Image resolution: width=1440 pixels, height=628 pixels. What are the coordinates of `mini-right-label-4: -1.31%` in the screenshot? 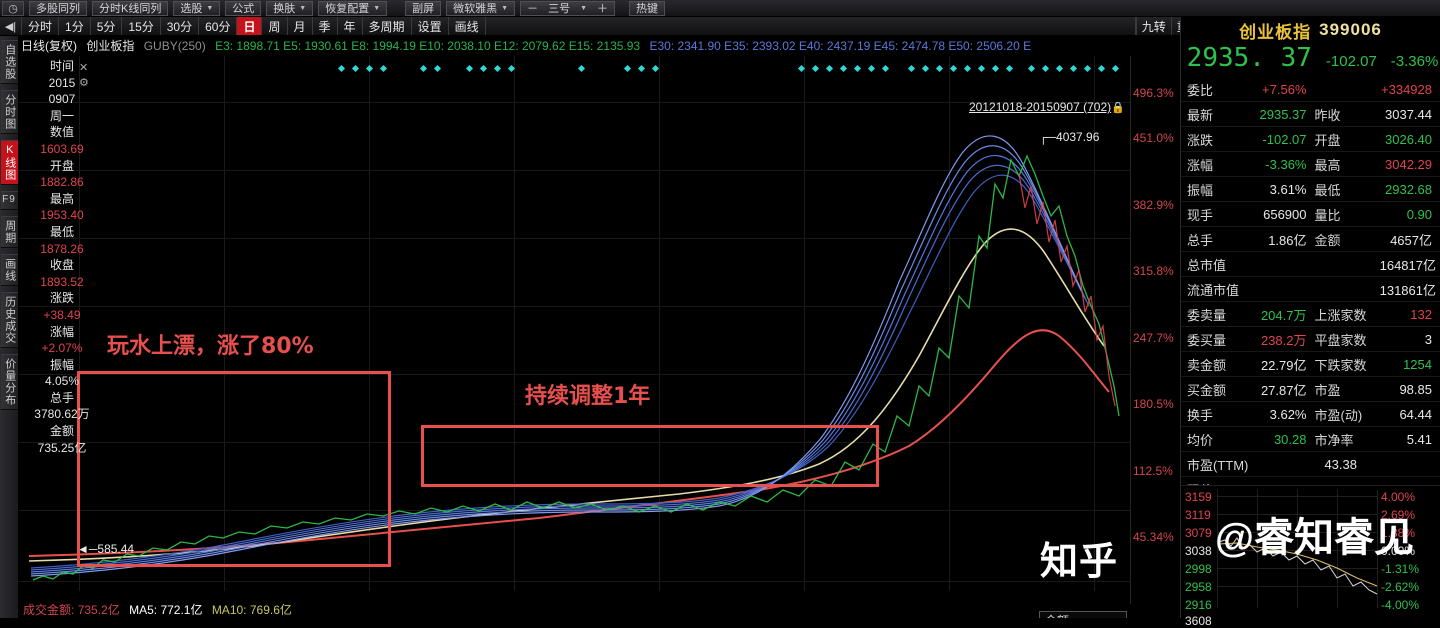 It's located at (1400, 569).